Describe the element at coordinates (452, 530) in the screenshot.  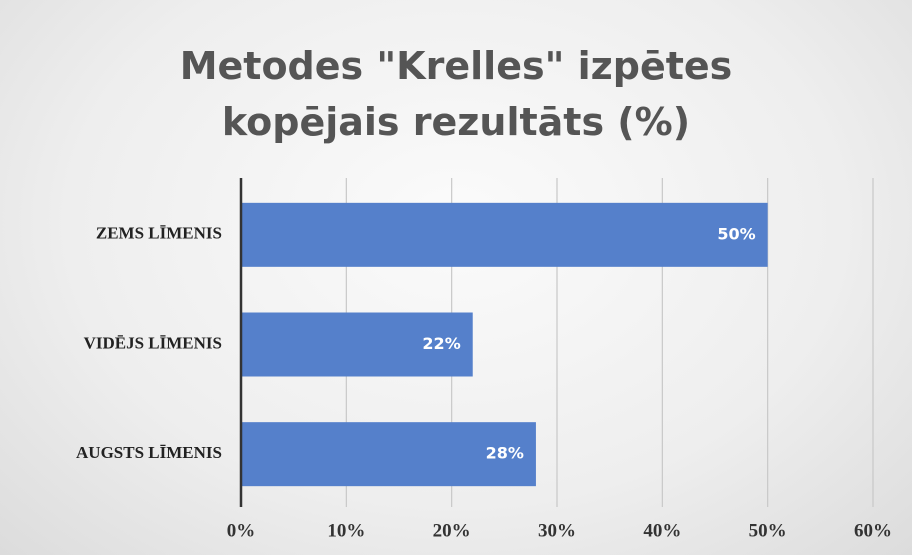
I see `x-tick-label: 20%` at that location.